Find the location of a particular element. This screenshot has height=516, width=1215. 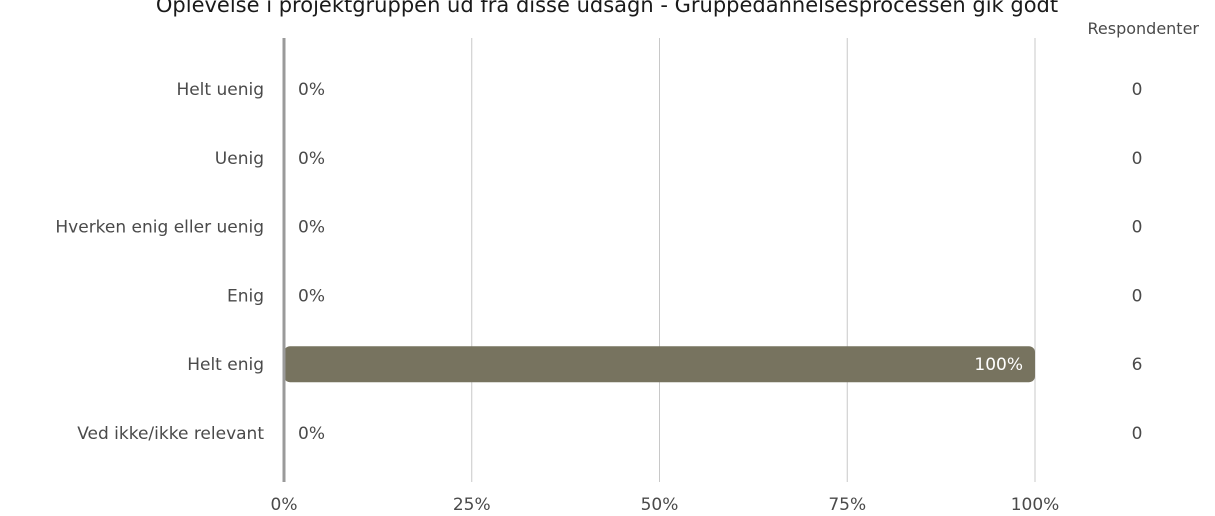

category-label: Hverken enig eller uenig is located at coordinates (159, 228).